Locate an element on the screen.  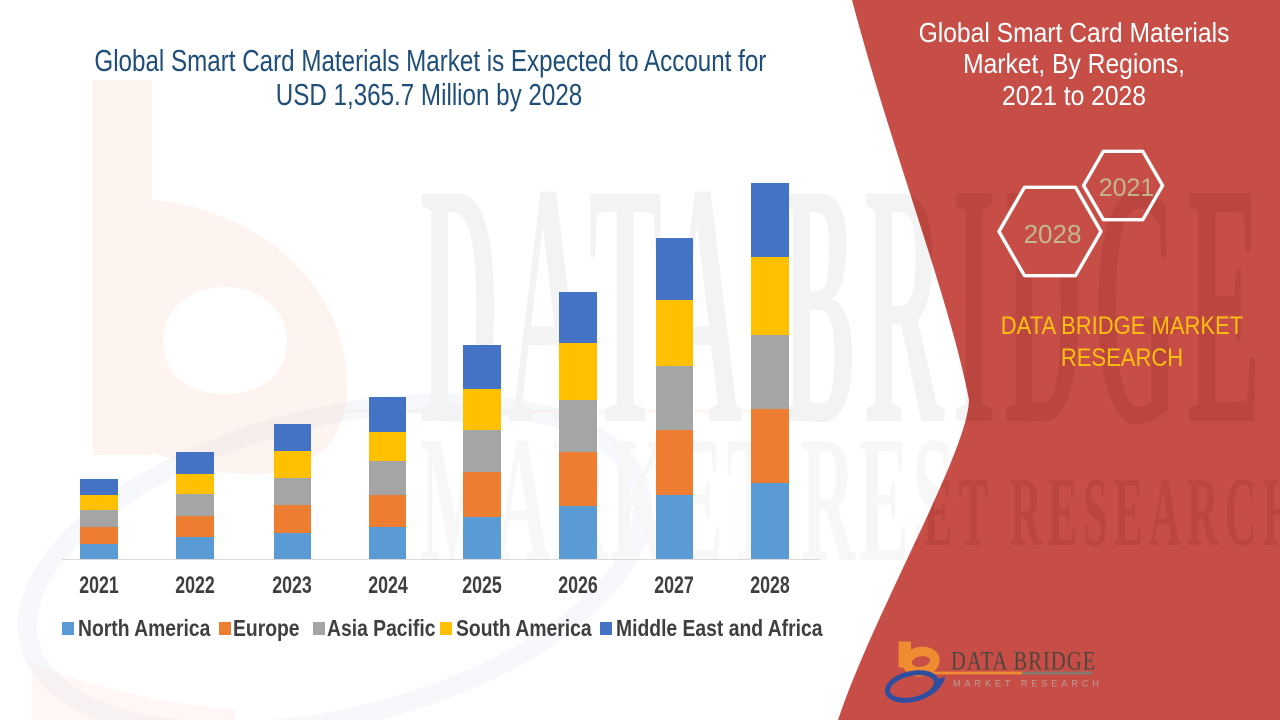
svg-text: 2028 is located at coordinates (1053, 234).